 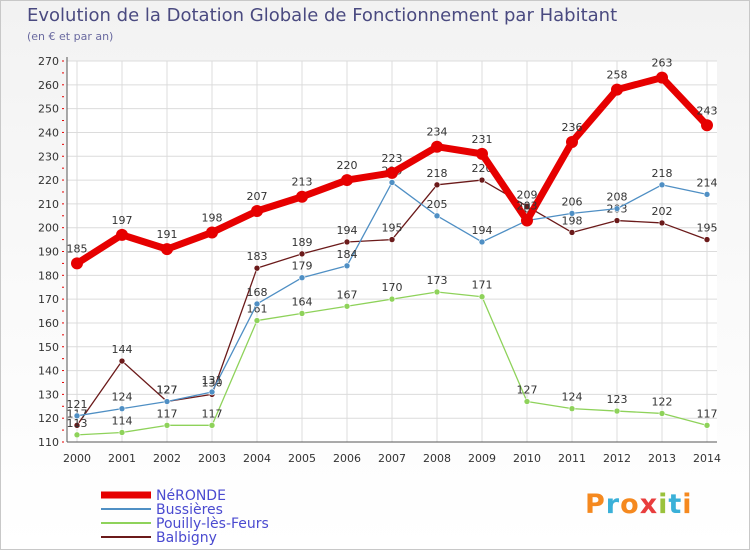 What do you see at coordinates (77, 404) in the screenshot?
I see `data-label: 121` at bounding box center [77, 404].